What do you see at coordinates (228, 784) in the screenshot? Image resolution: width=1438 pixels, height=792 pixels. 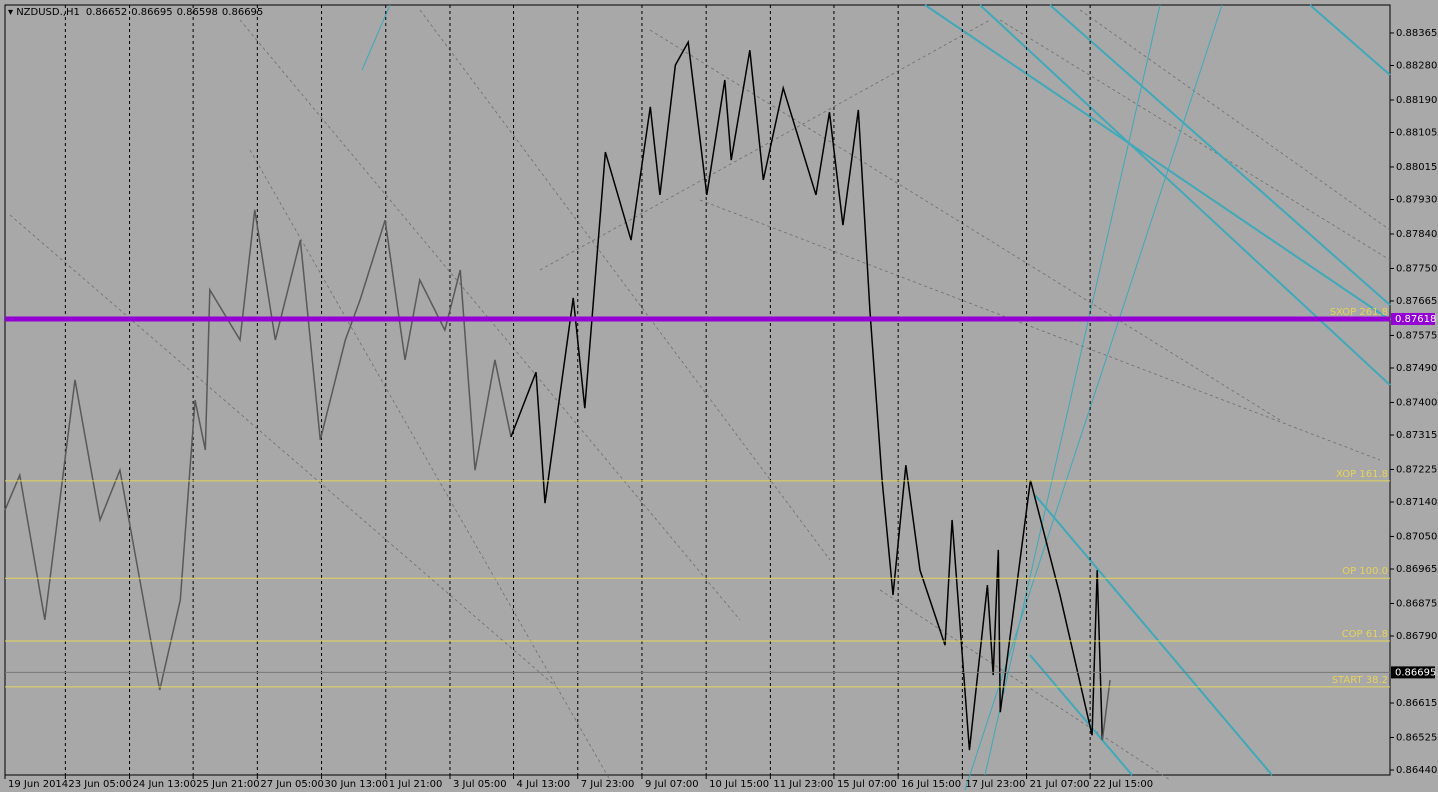 I see `x-tick-label: 25 Jun 21:00` at bounding box center [228, 784].